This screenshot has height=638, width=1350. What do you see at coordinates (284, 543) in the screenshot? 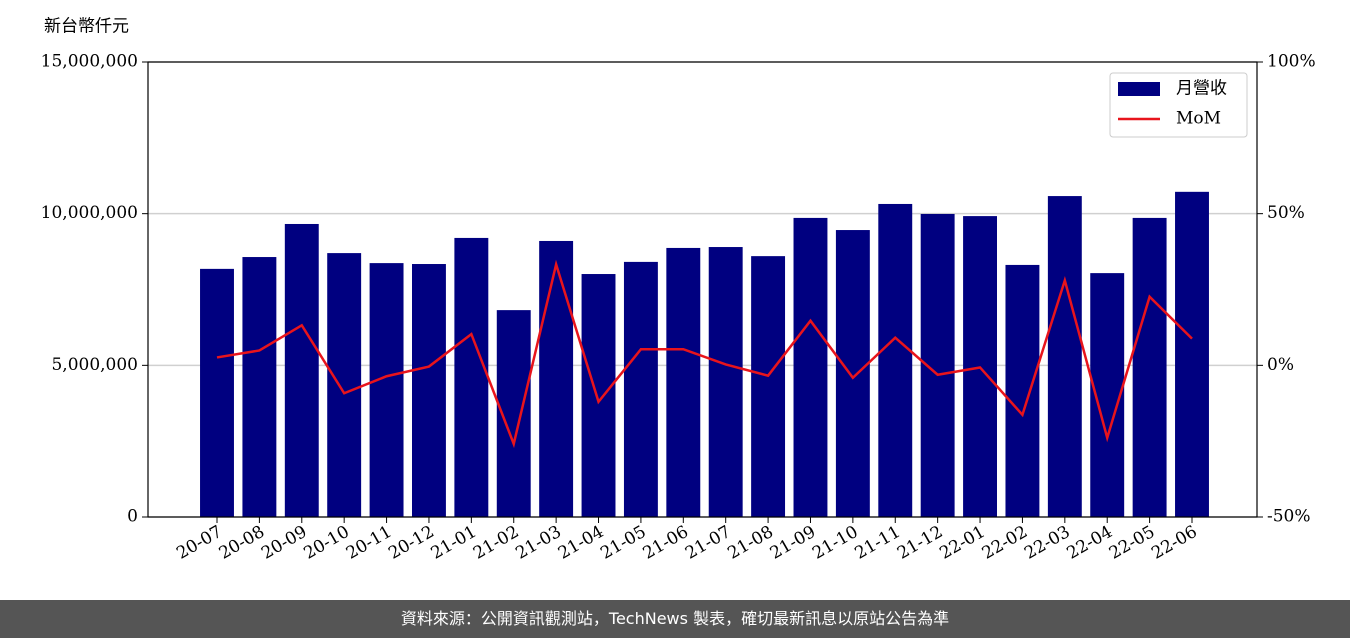
I see `x-tick-label: 20-09` at bounding box center [284, 543].